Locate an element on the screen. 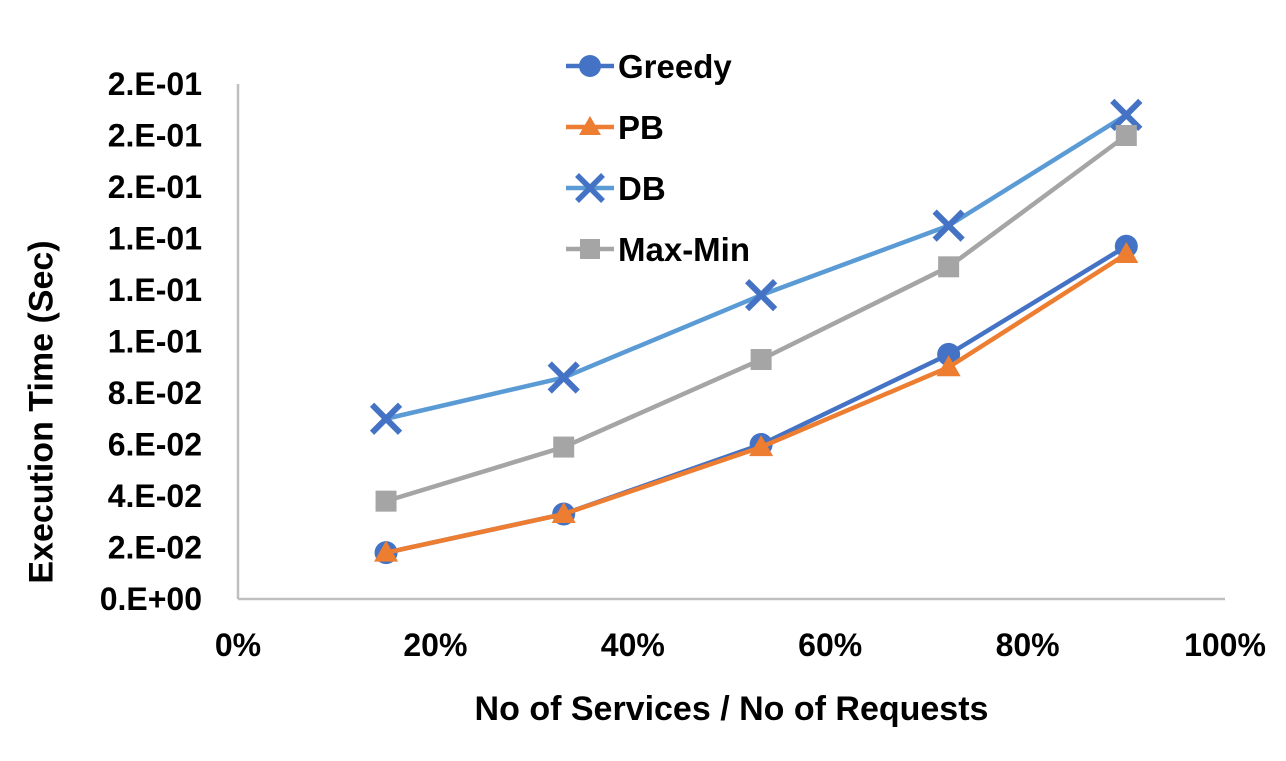 Image resolution: width=1286 pixels, height=761 pixels. legend-marker-circle-icon is located at coordinates (590, 66).